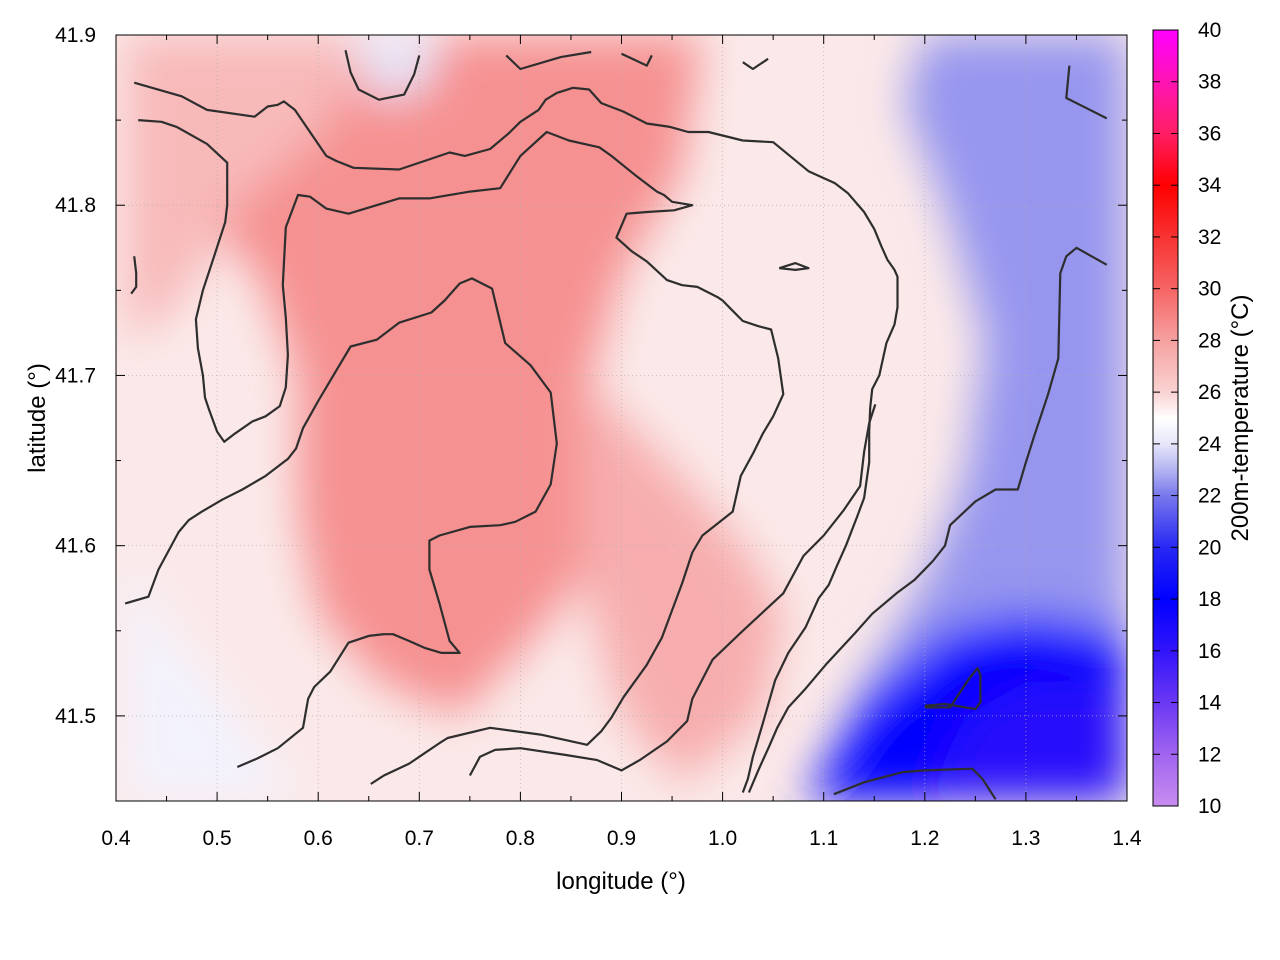 This screenshot has width=1280, height=960. I want to click on colorbar-tick-label: 20, so click(1209, 547).